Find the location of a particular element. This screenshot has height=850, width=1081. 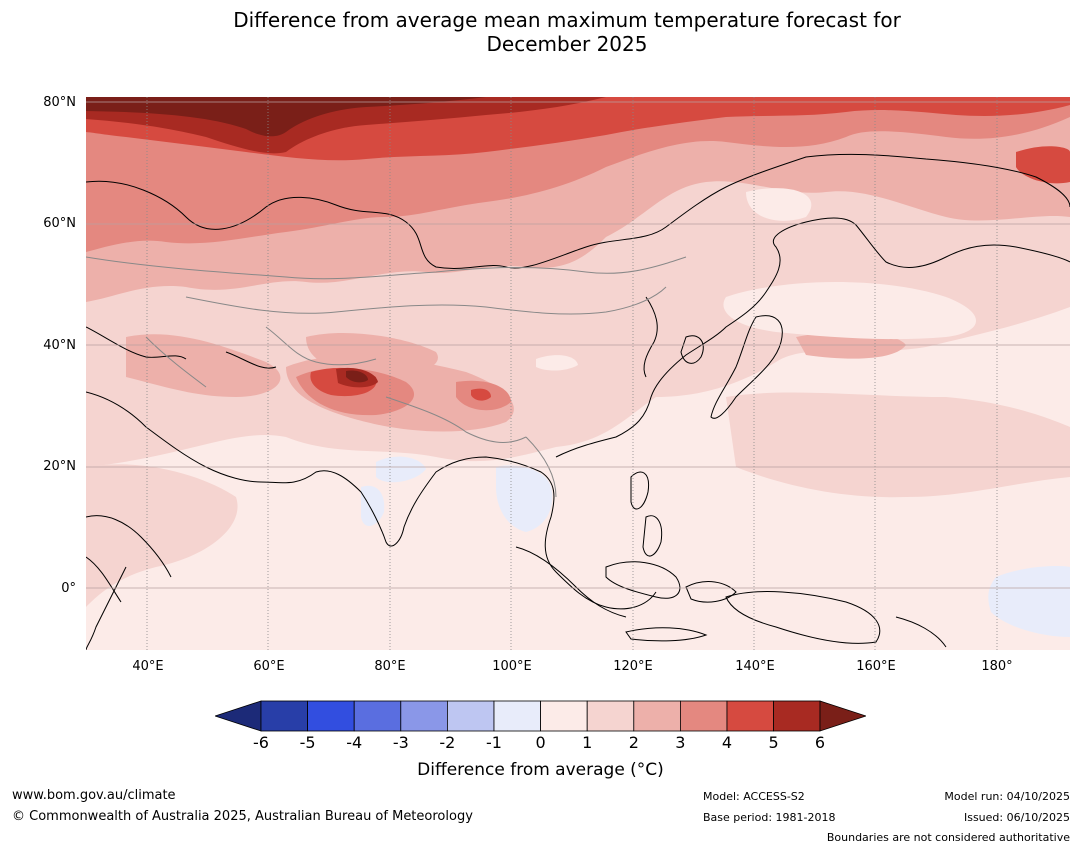

lat-label-60n: 60°N is located at coordinates (59, 223).